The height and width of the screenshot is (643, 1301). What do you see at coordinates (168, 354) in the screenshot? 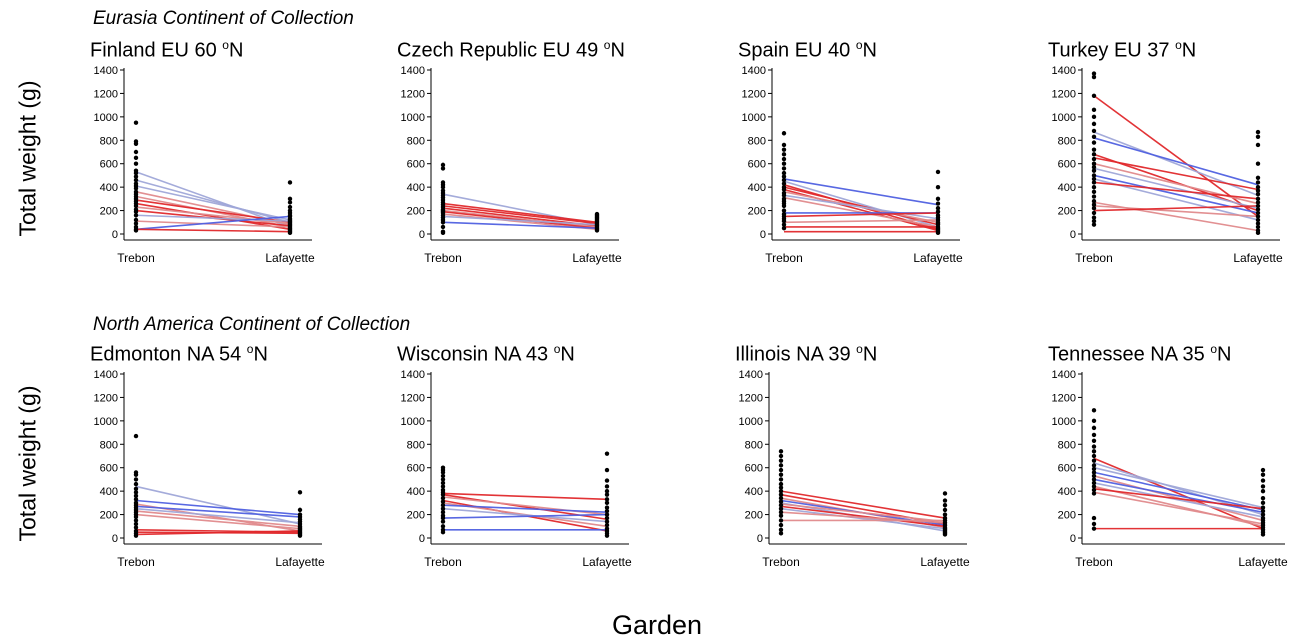
I see `panel-title-main: Edmonton NA 54` at bounding box center [168, 354].